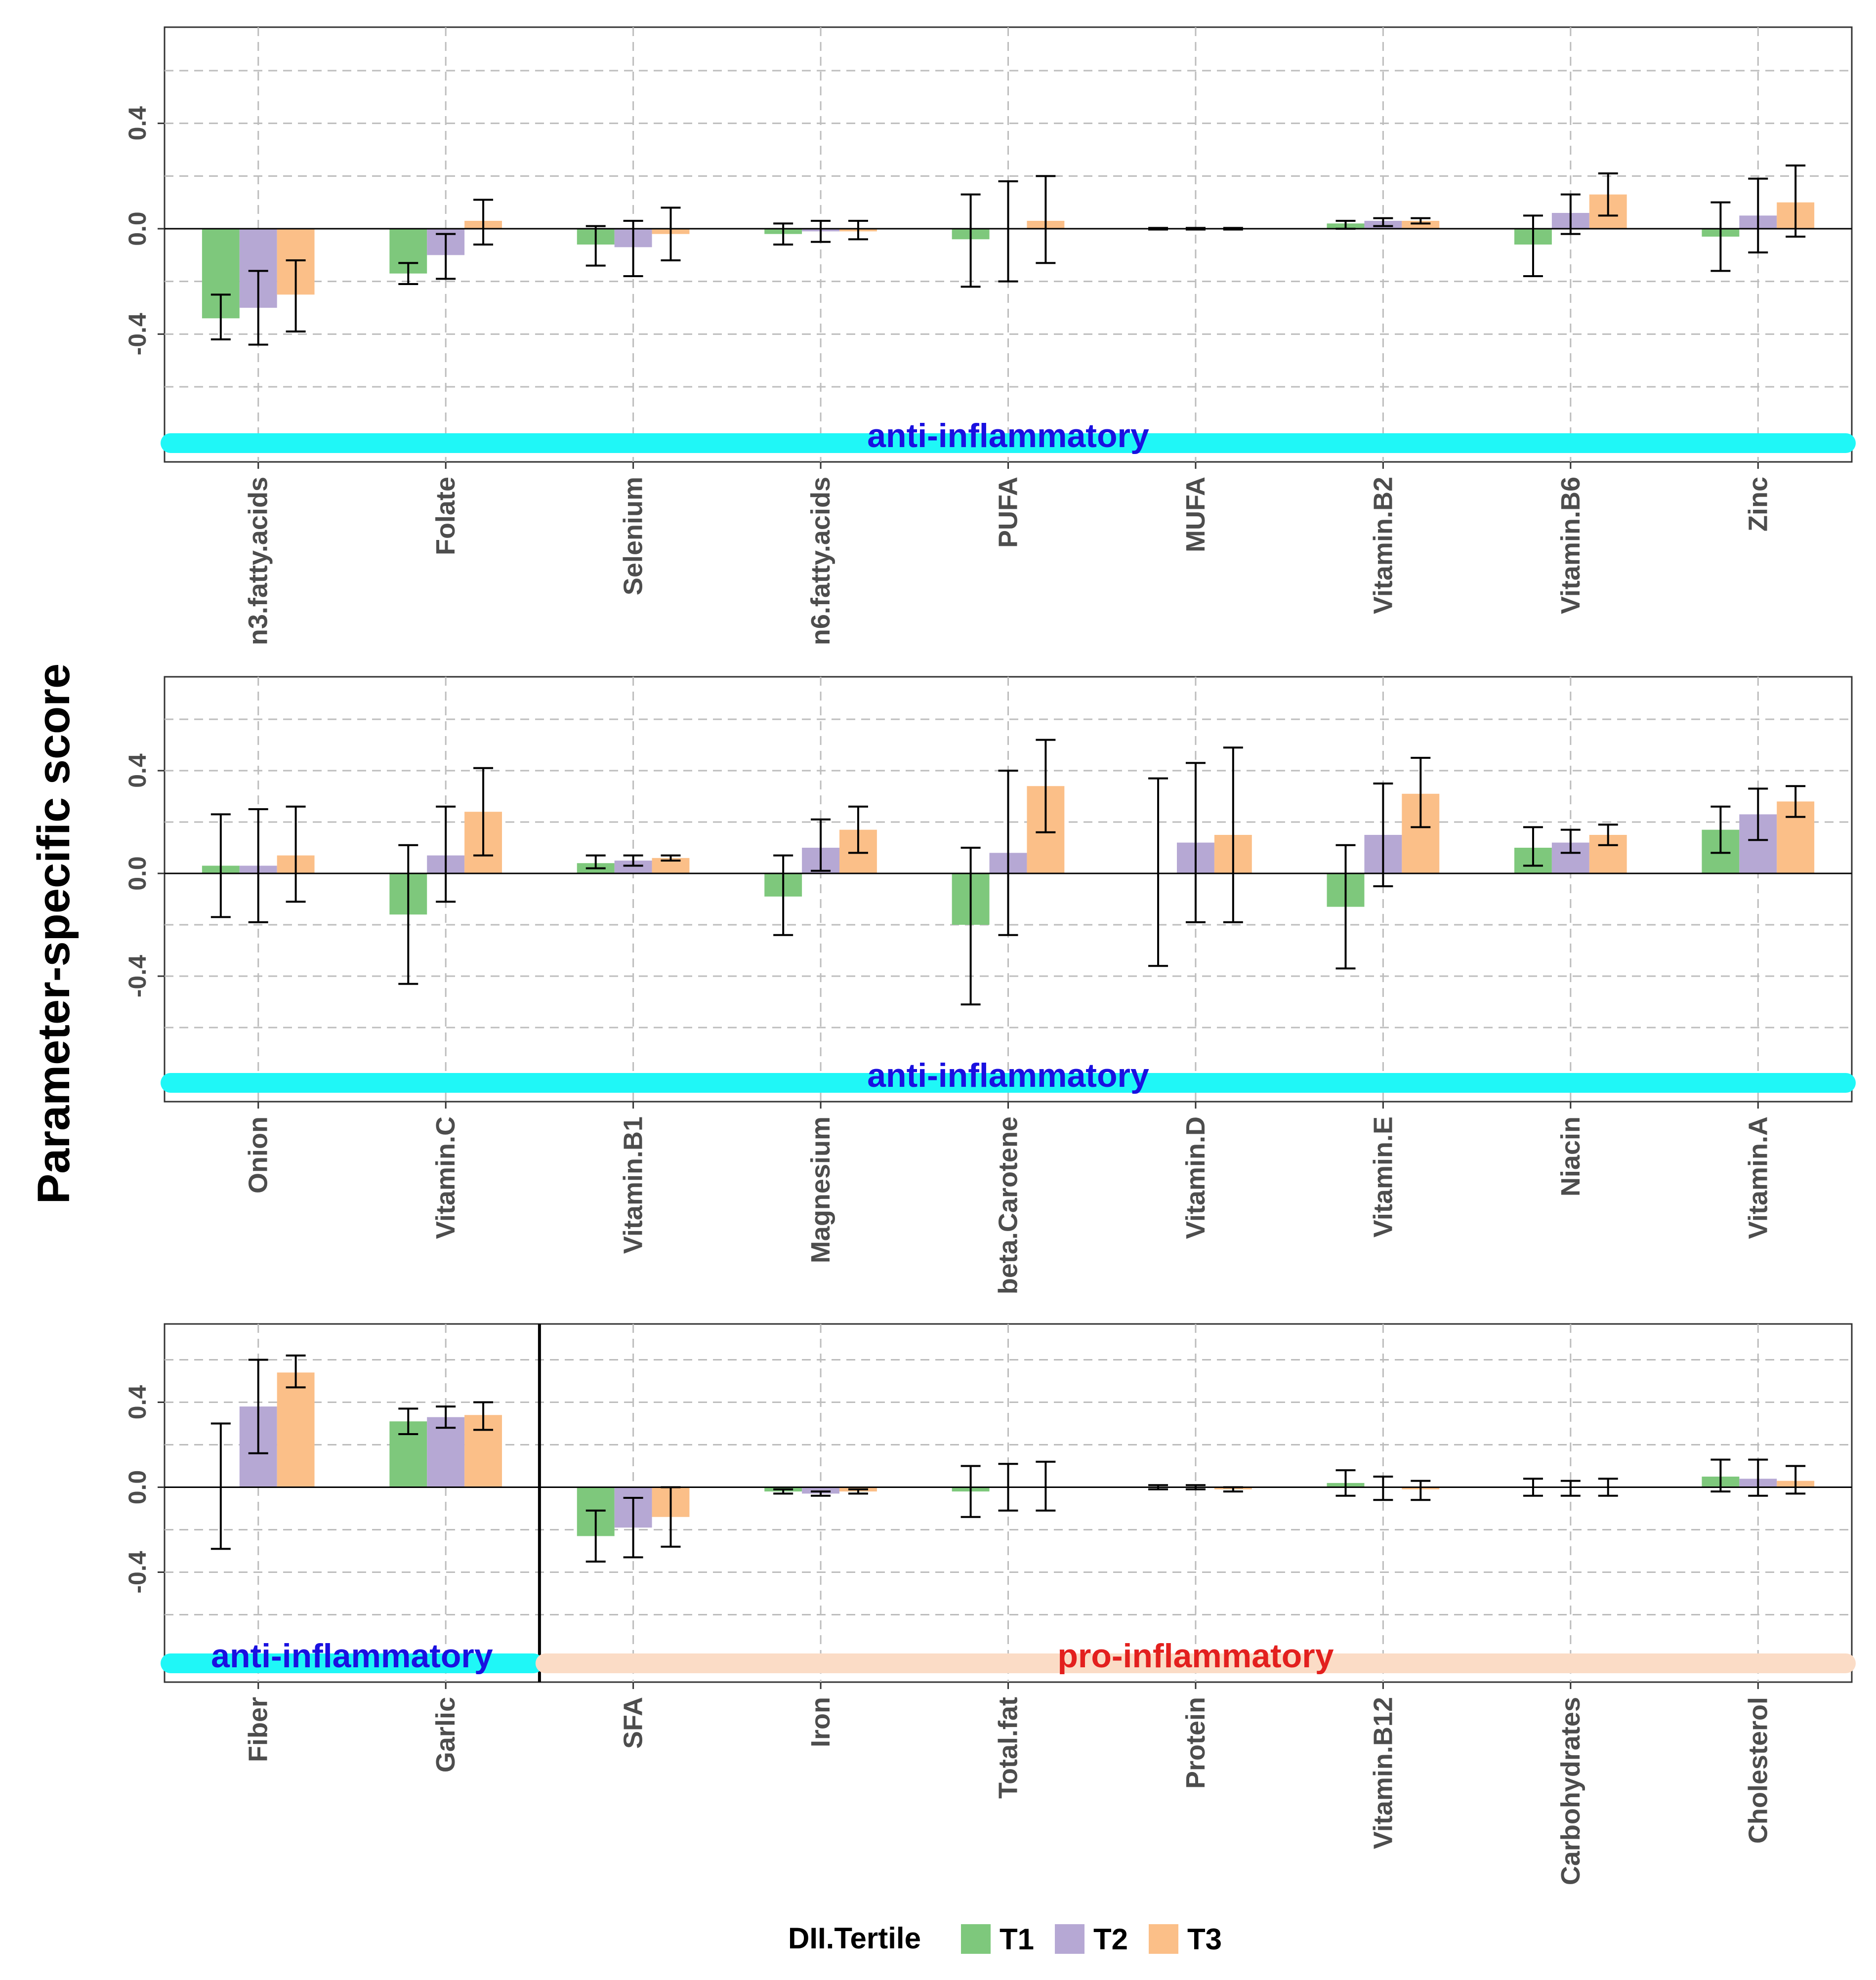 The width and height of the screenshot is (1876, 1980). I want to click on legend-label-t3: T3, so click(1204, 1940).